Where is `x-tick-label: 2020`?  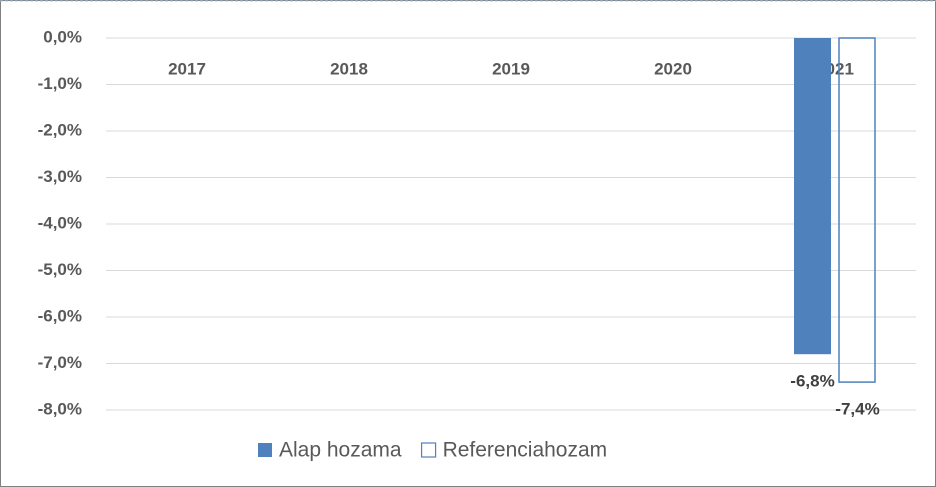
x-tick-label: 2020 is located at coordinates (673, 68).